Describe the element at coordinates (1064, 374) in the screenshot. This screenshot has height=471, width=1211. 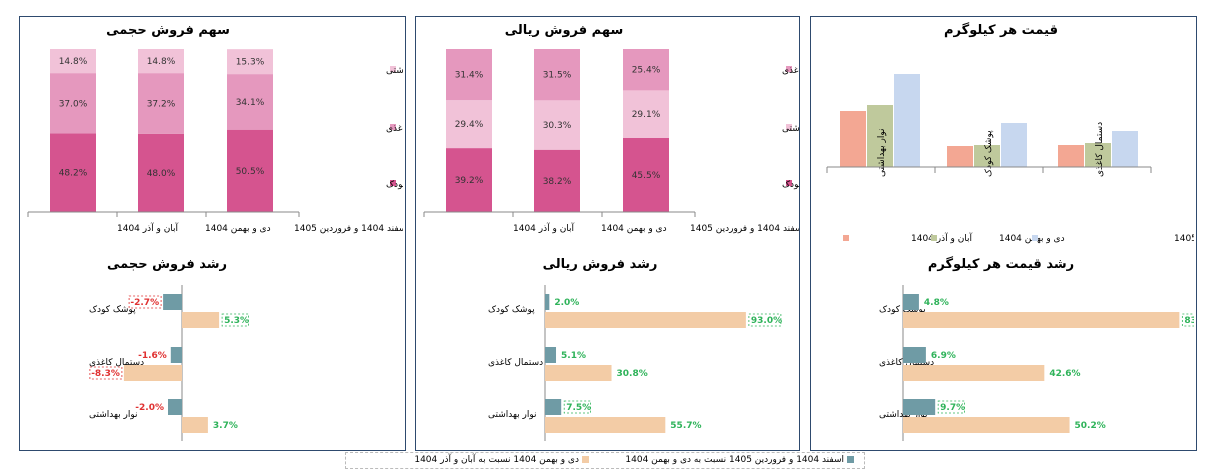
I see `data-label: 42.6%` at that location.